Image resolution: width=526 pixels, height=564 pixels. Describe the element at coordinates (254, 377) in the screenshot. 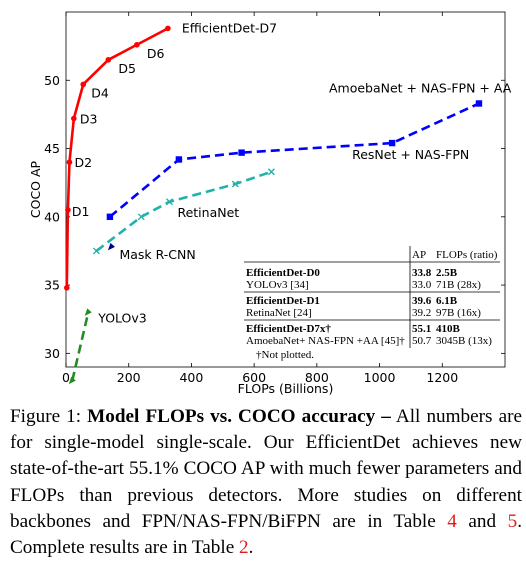

I see `x-tick-label: 600` at that location.